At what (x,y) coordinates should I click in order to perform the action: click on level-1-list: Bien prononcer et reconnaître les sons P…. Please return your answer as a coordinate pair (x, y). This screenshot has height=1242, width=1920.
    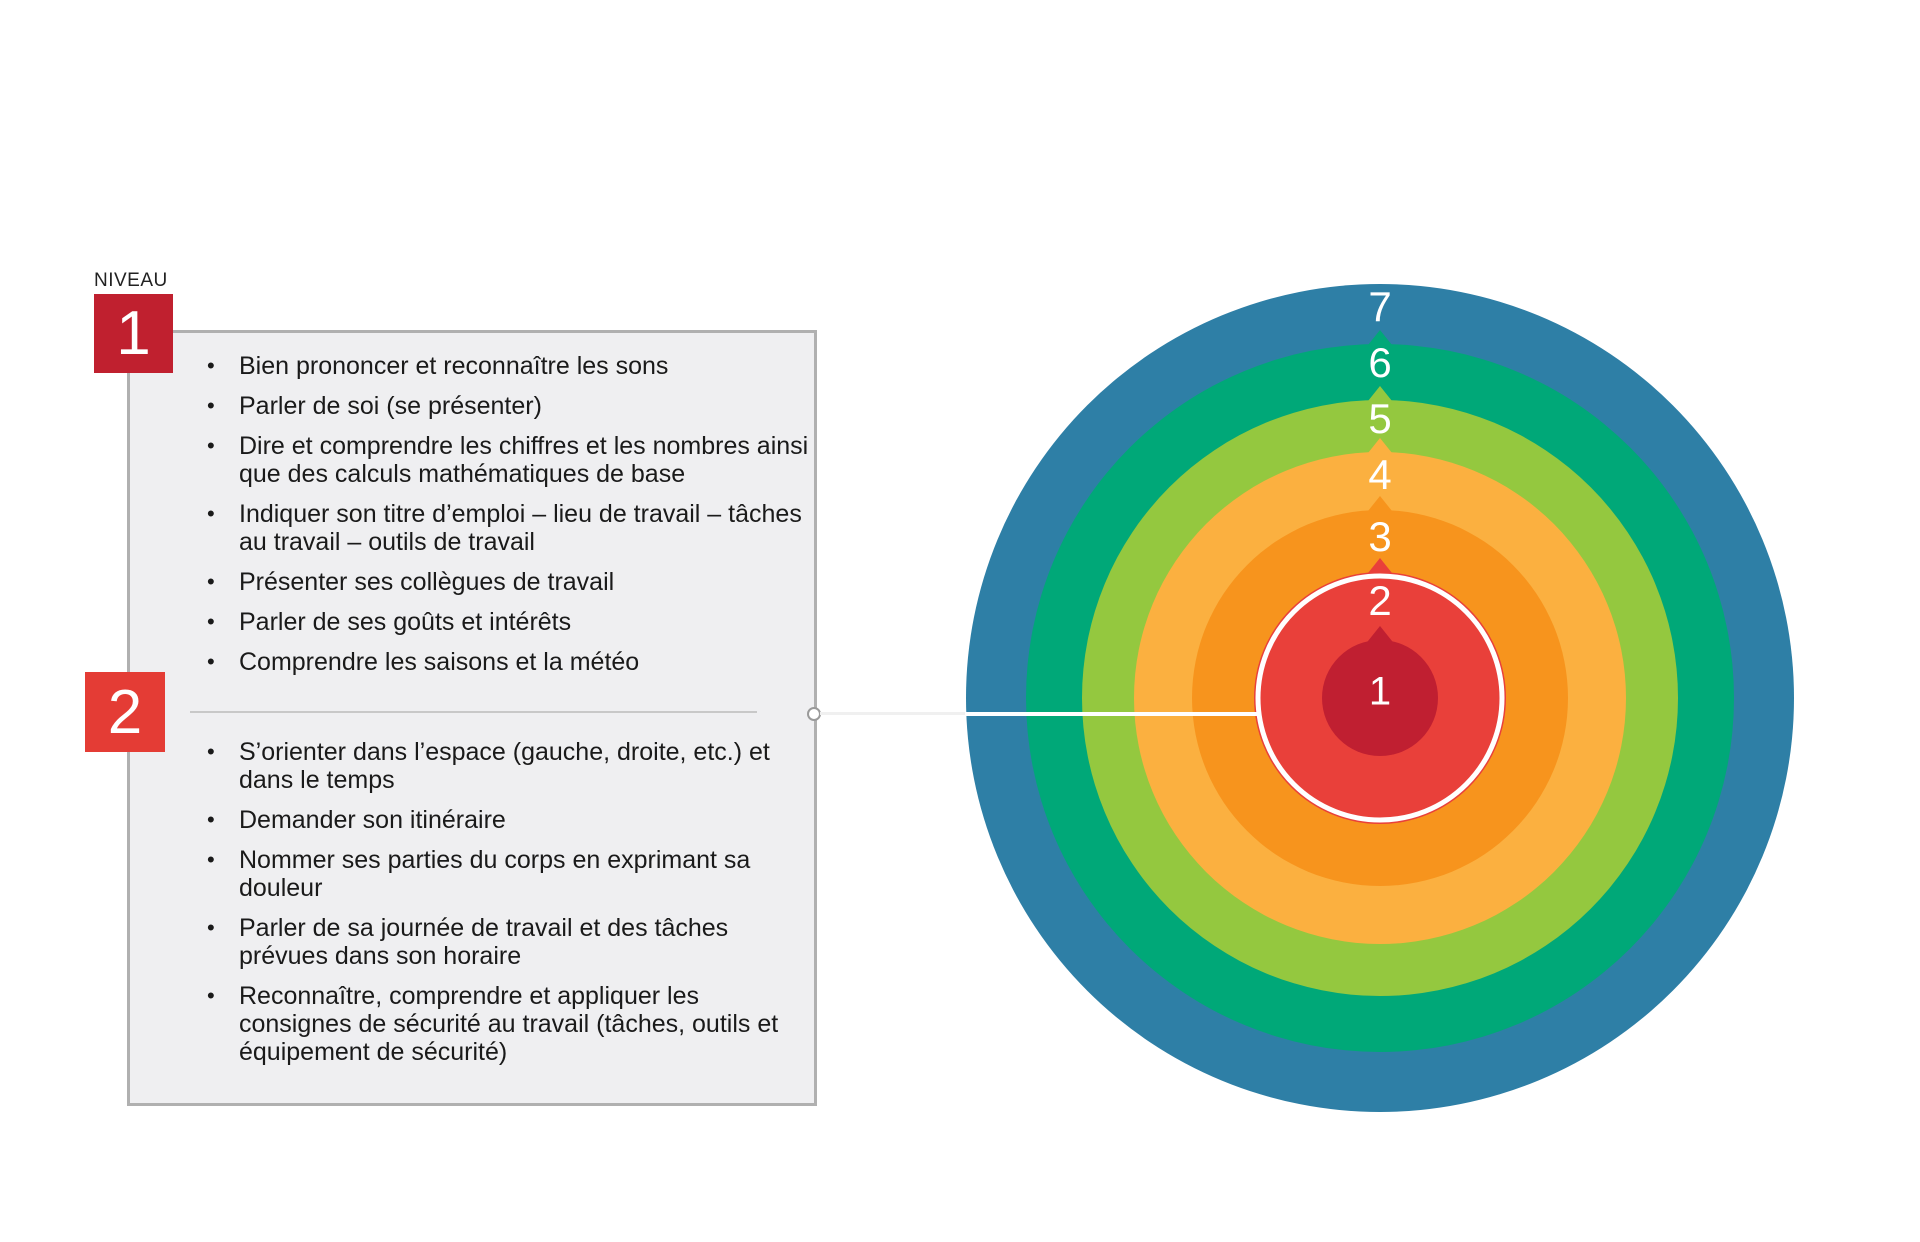
    Looking at the image, I should click on (508, 520).